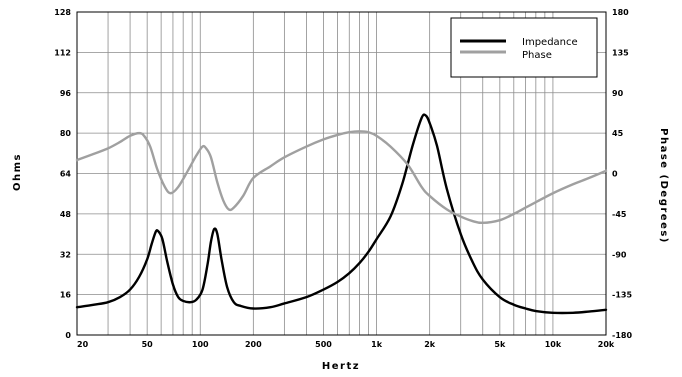  I want to click on y2-tick-label: 0, so click(615, 174).